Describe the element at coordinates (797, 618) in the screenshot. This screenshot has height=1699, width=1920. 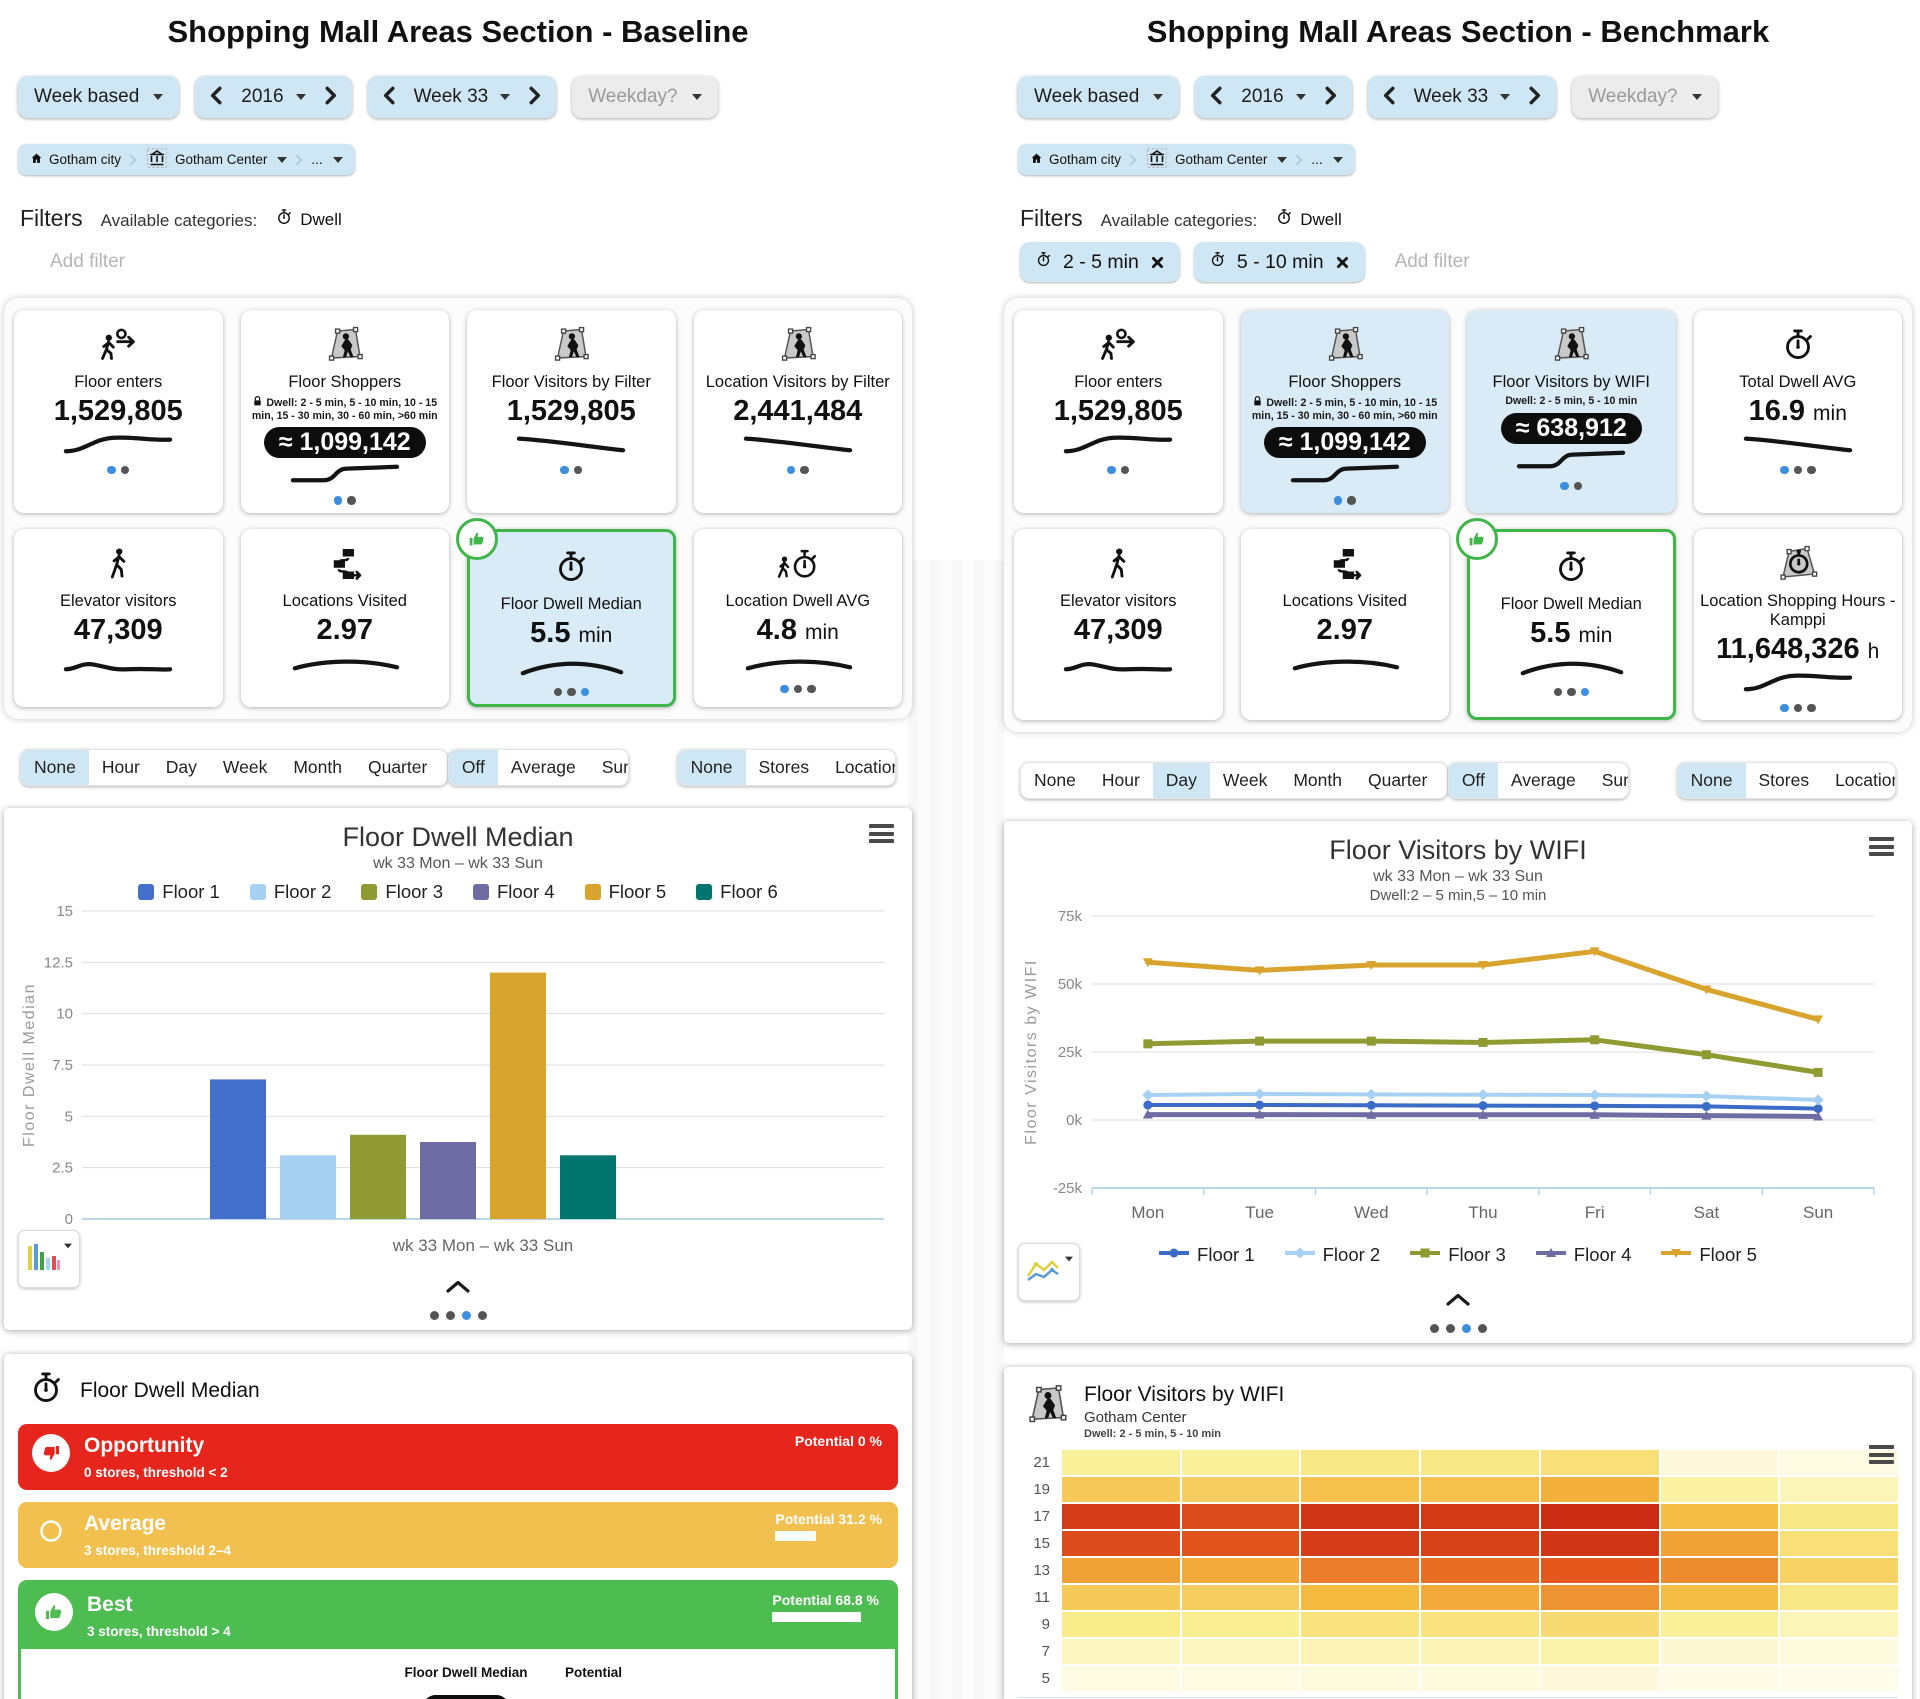
I see `kpi-card-location-dwell-avg: Location Dwell AVG 4.8 min` at that location.